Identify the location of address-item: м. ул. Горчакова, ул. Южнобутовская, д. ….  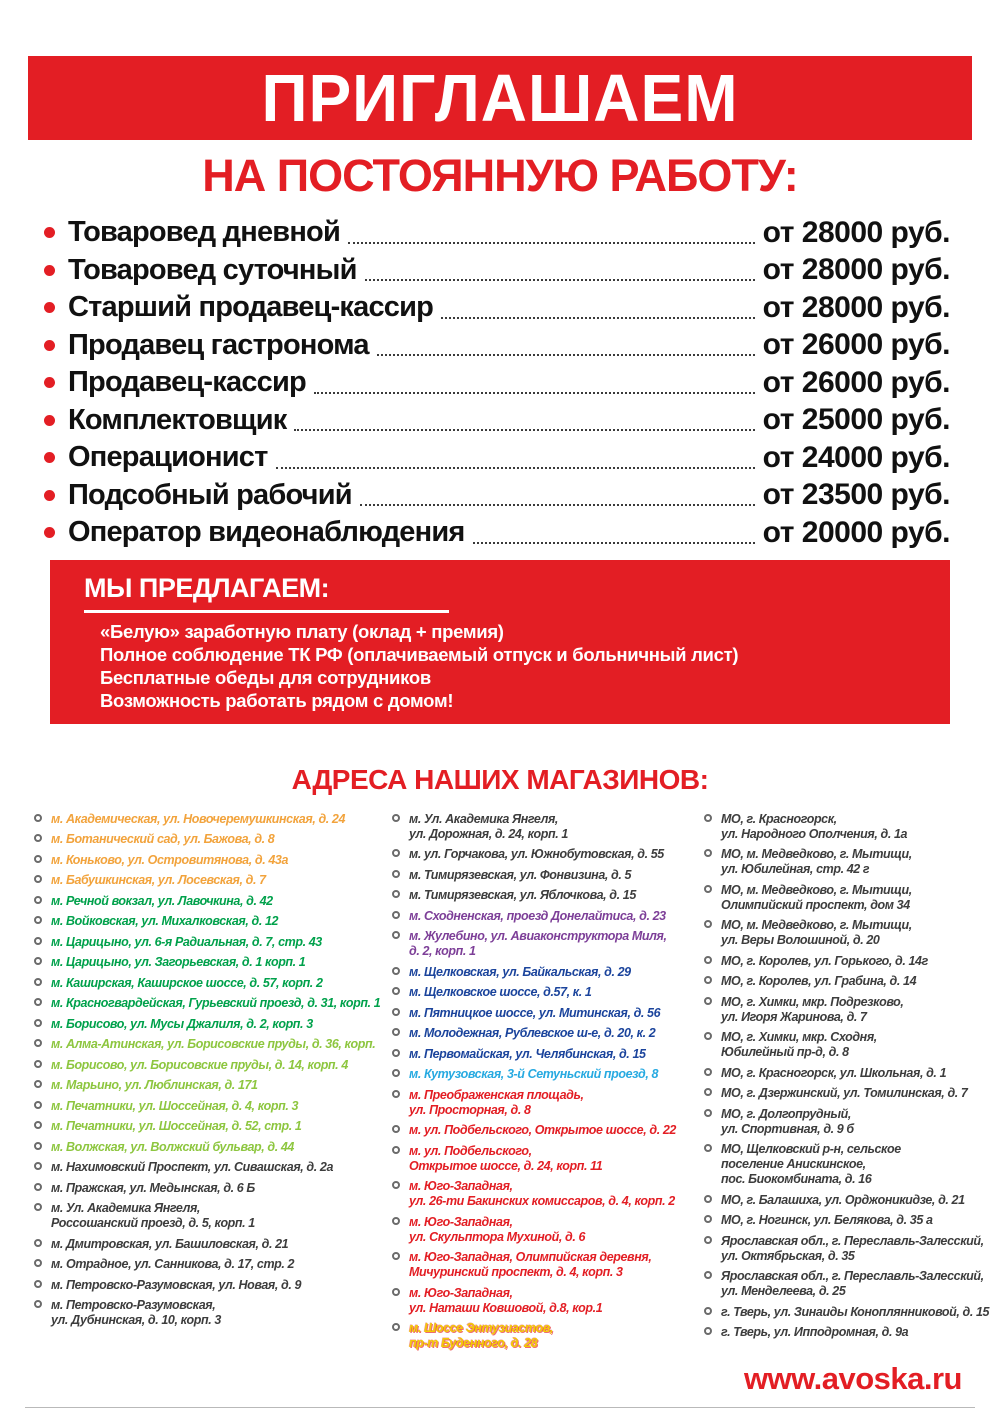
(548, 854).